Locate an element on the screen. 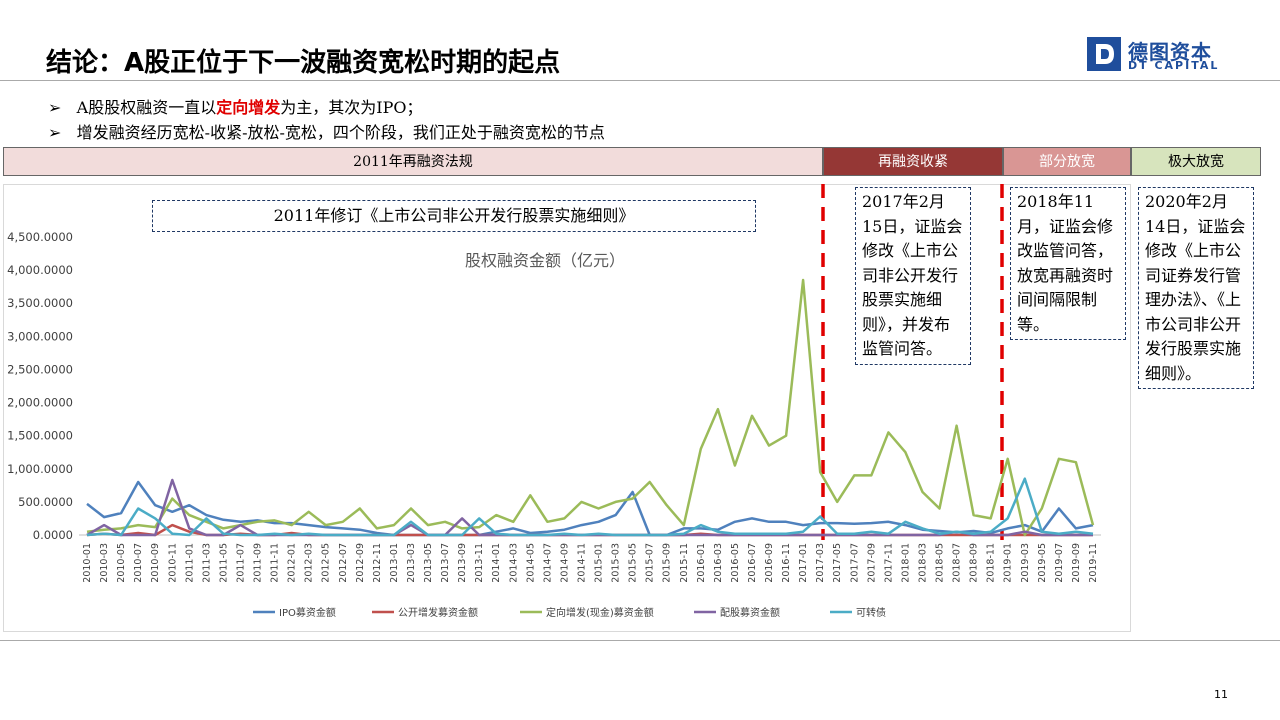 The image size is (1280, 720). legend-label: 定向增发(现金)募资金额 is located at coordinates (600, 612).